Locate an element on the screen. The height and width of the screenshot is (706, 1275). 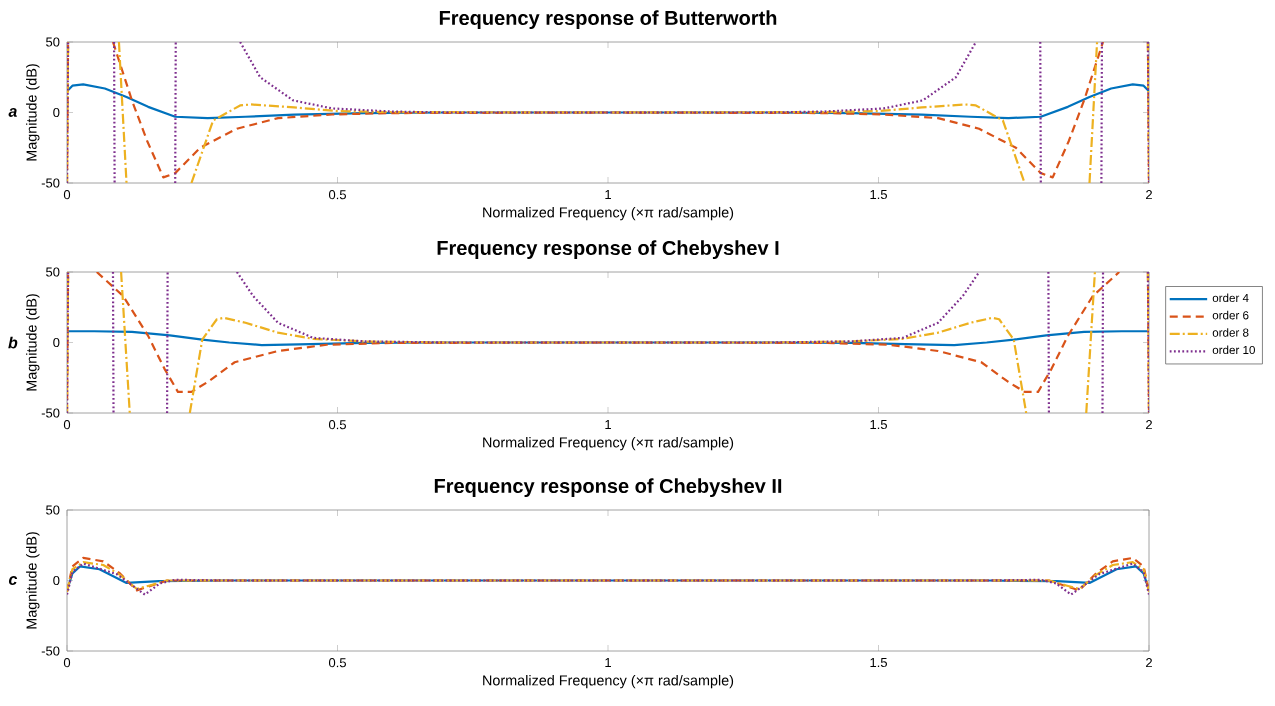
legend-label: order 8 is located at coordinates (1230, 332).